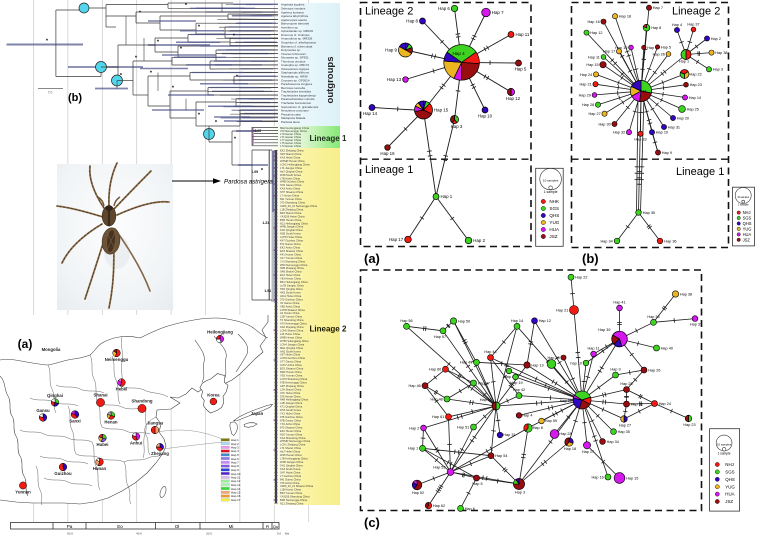 This screenshot has width=760, height=548. Describe the element at coordinates (43, 410) in the screenshot. I see `svg-text: Gansu` at that location.